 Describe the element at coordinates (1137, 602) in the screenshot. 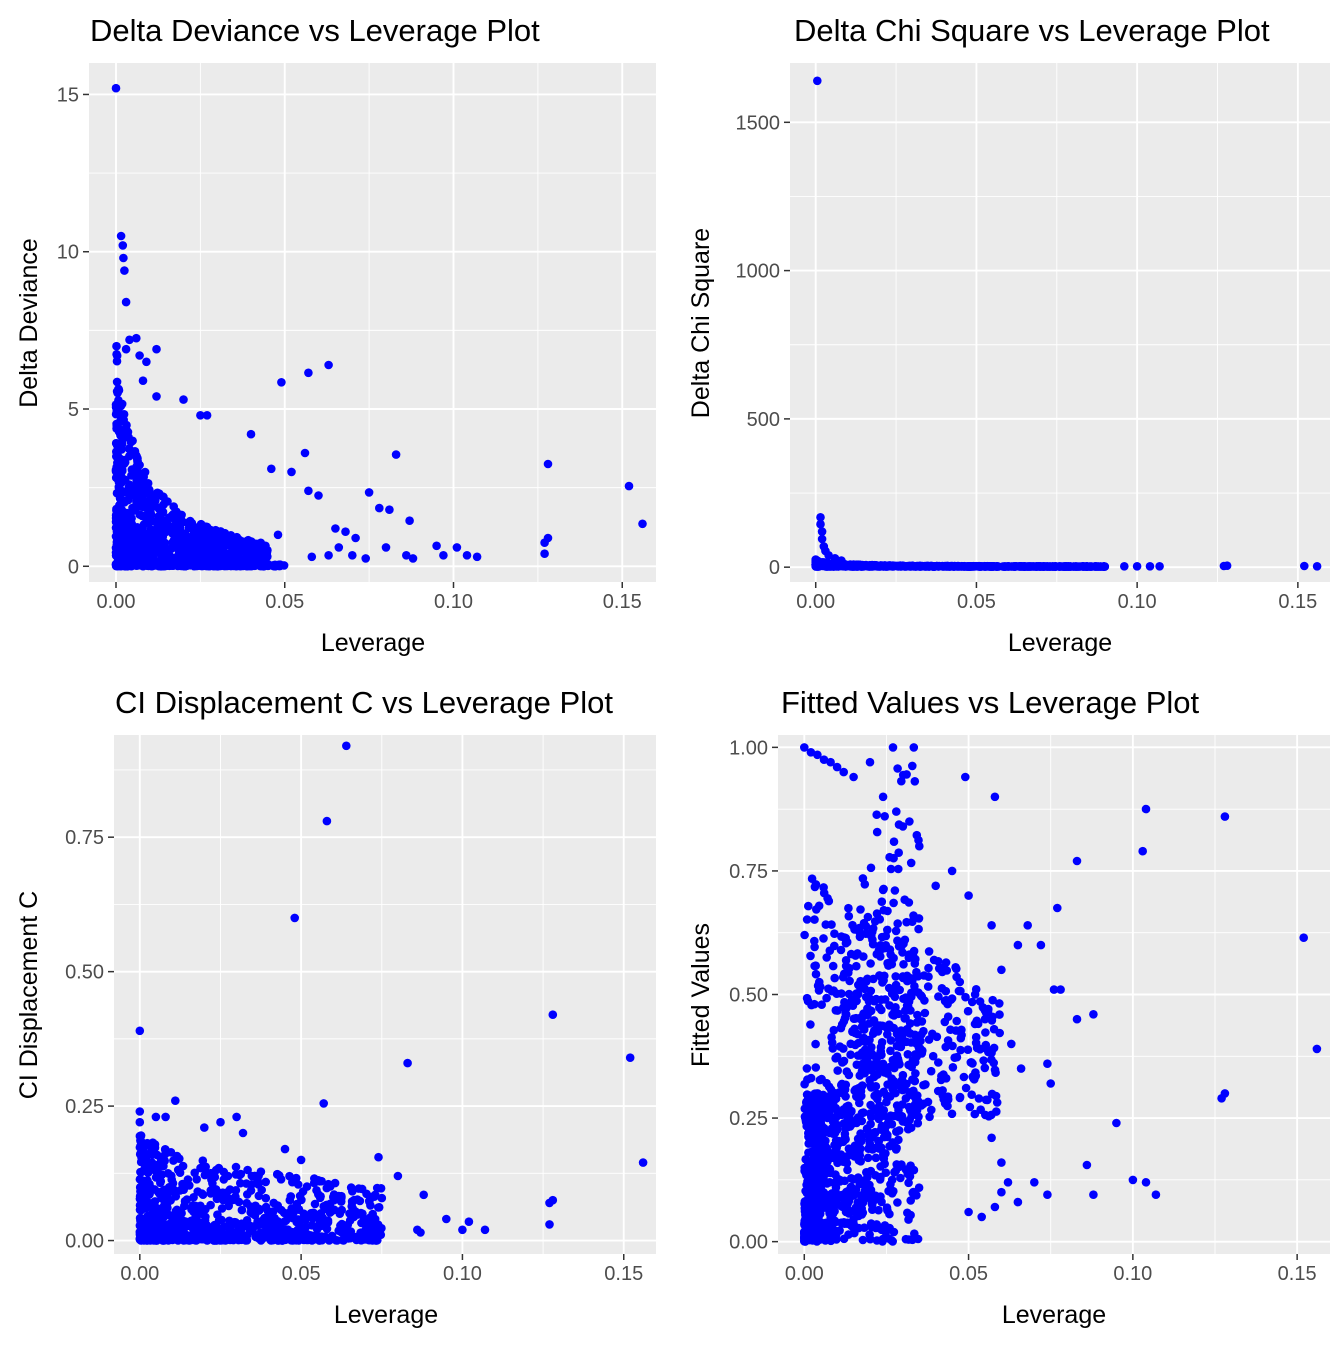

I see `x-tick-label: 0.10` at that location.